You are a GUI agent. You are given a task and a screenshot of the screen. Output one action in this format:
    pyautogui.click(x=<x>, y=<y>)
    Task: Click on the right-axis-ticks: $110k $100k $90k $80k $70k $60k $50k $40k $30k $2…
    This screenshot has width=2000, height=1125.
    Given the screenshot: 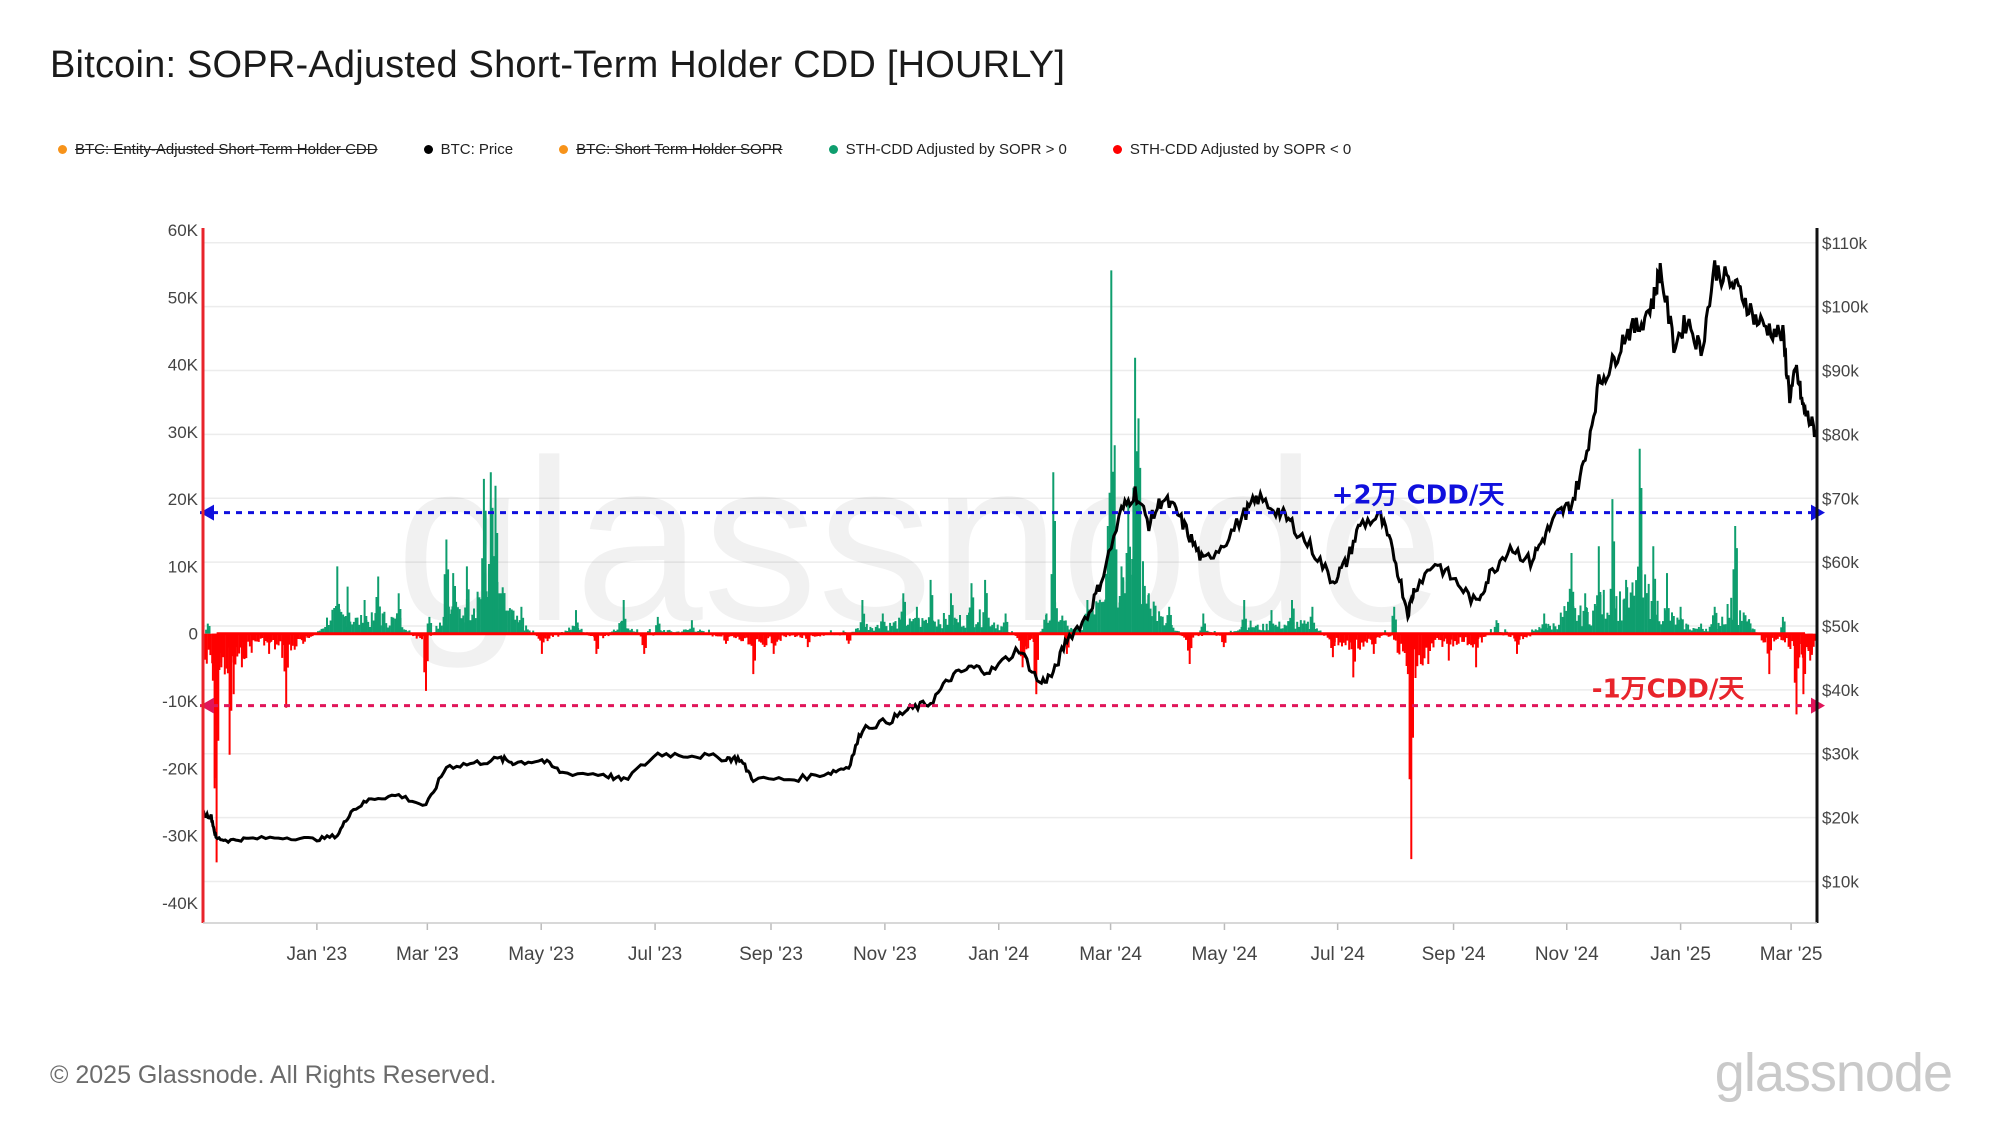 What is the action you would take?
    pyautogui.click(x=1845, y=563)
    